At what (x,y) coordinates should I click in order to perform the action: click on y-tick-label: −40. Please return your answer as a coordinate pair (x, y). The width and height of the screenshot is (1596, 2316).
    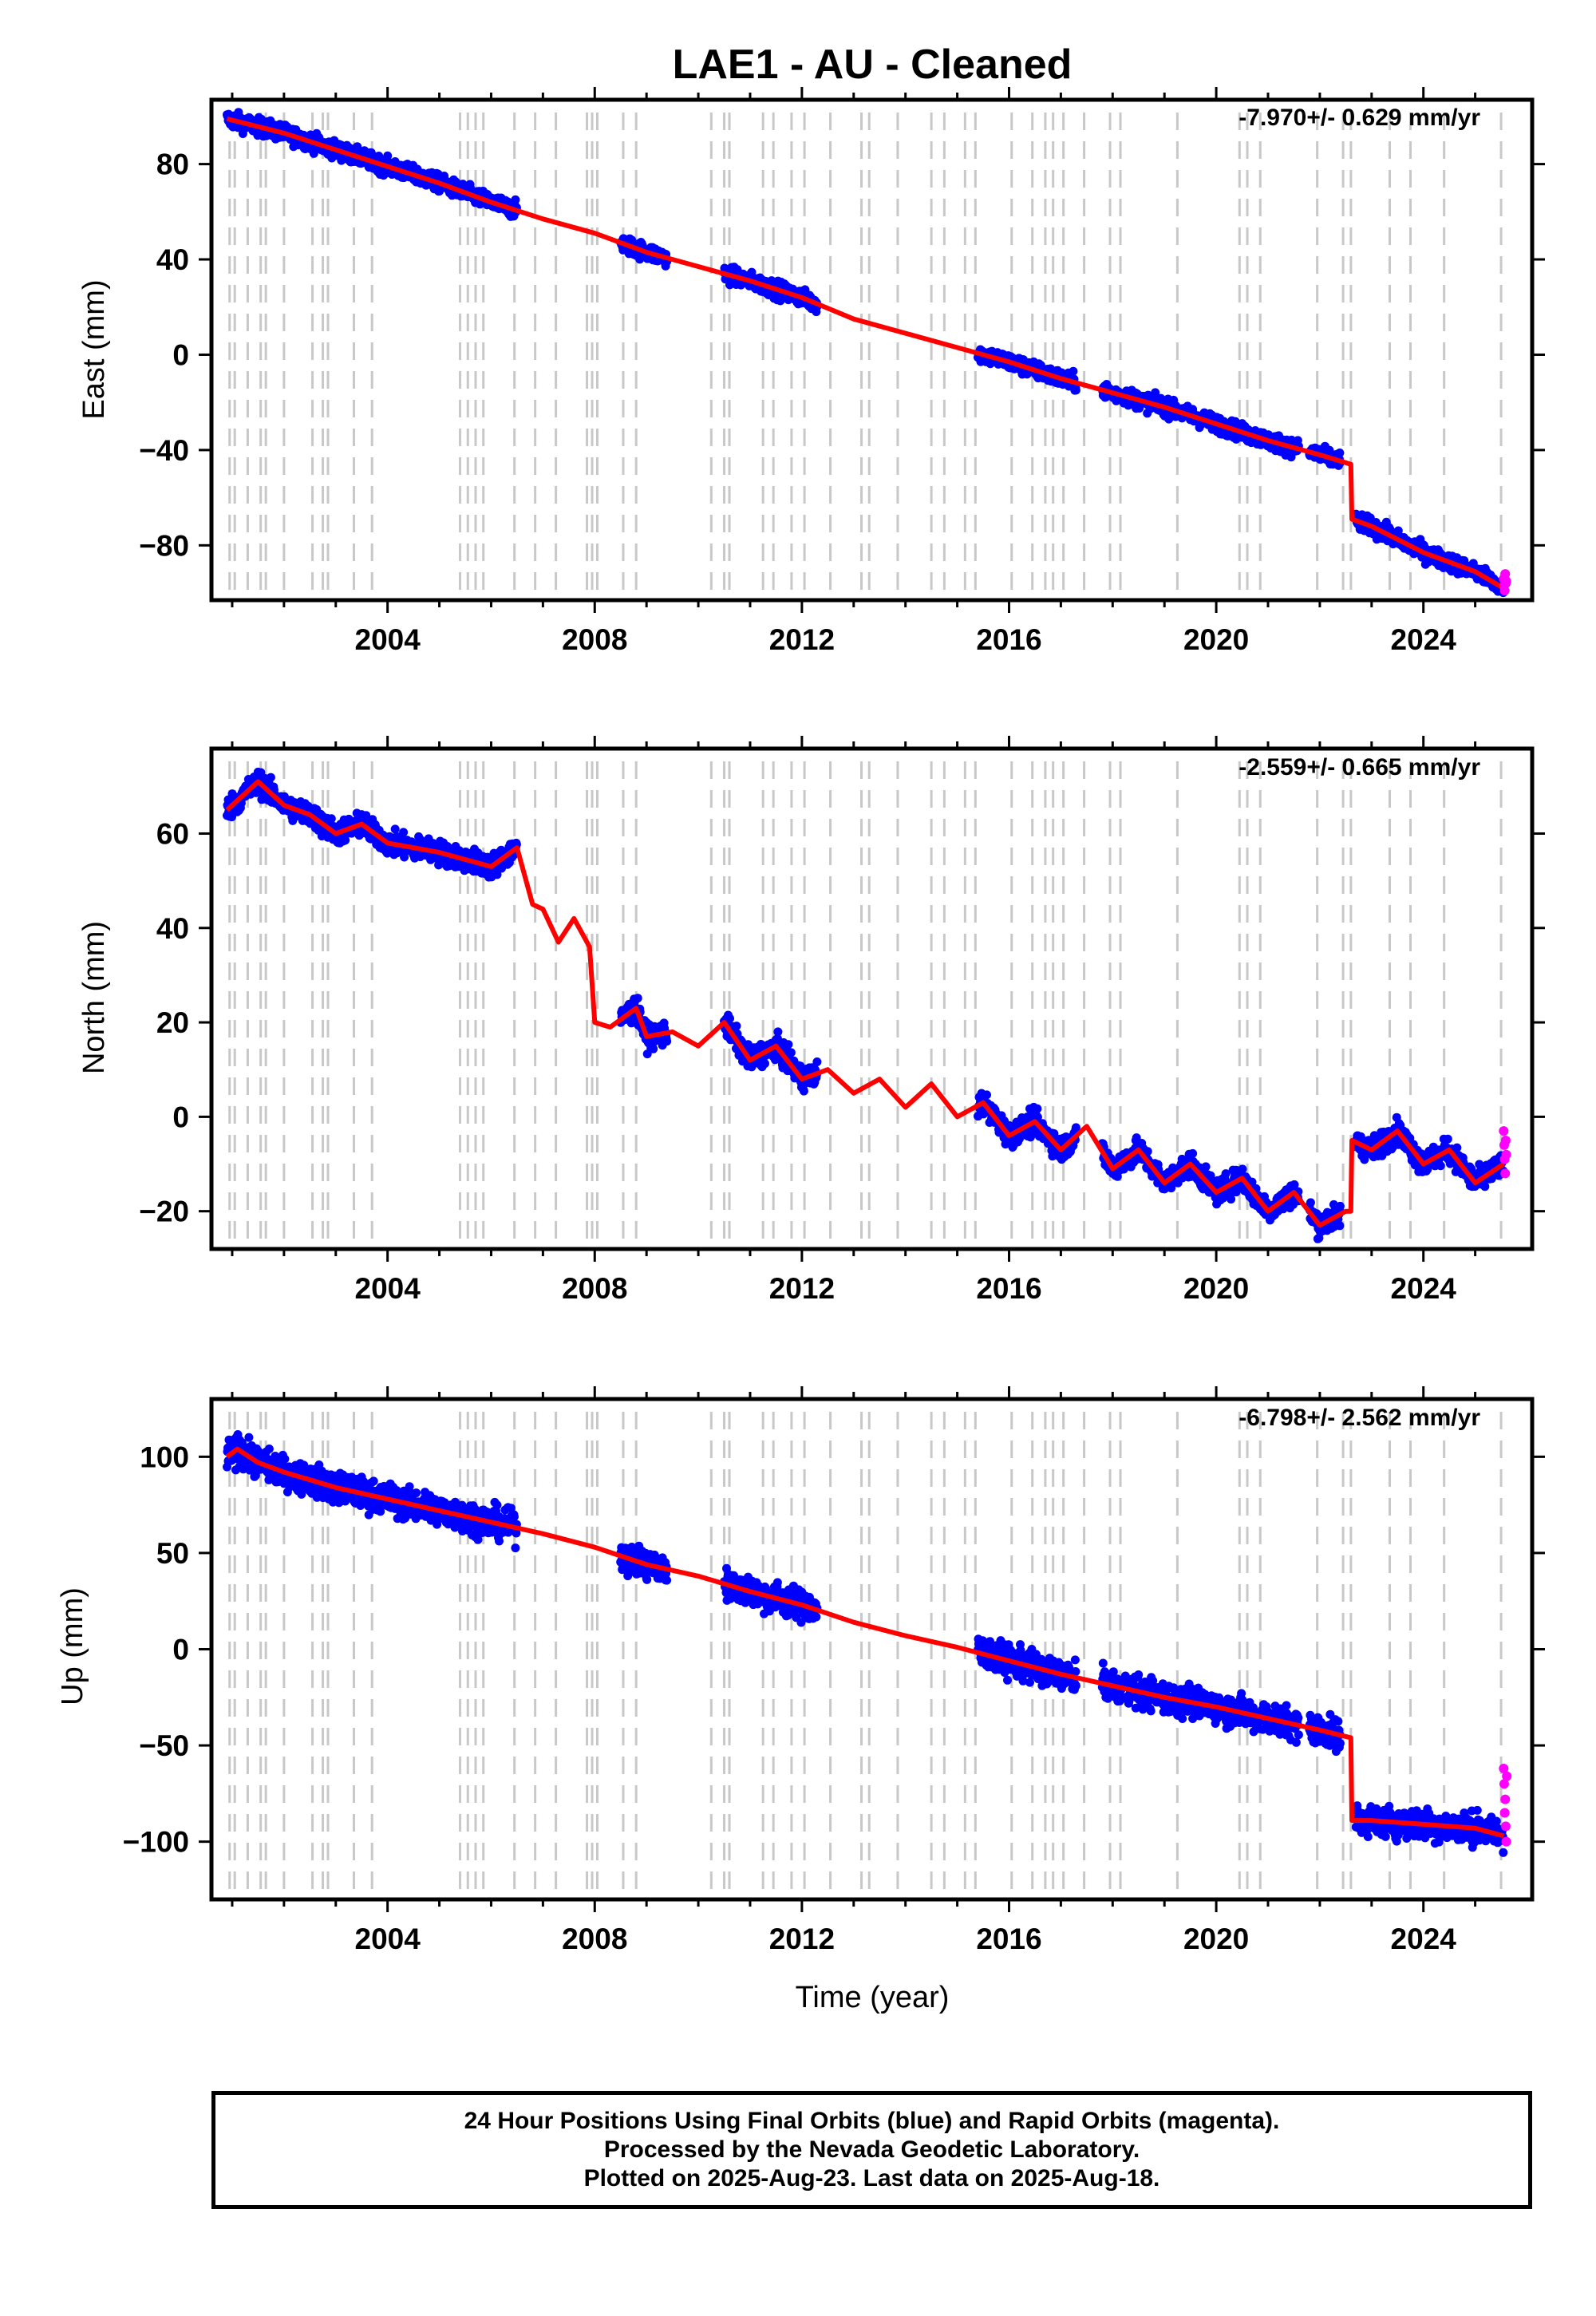
    Looking at the image, I should click on (164, 450).